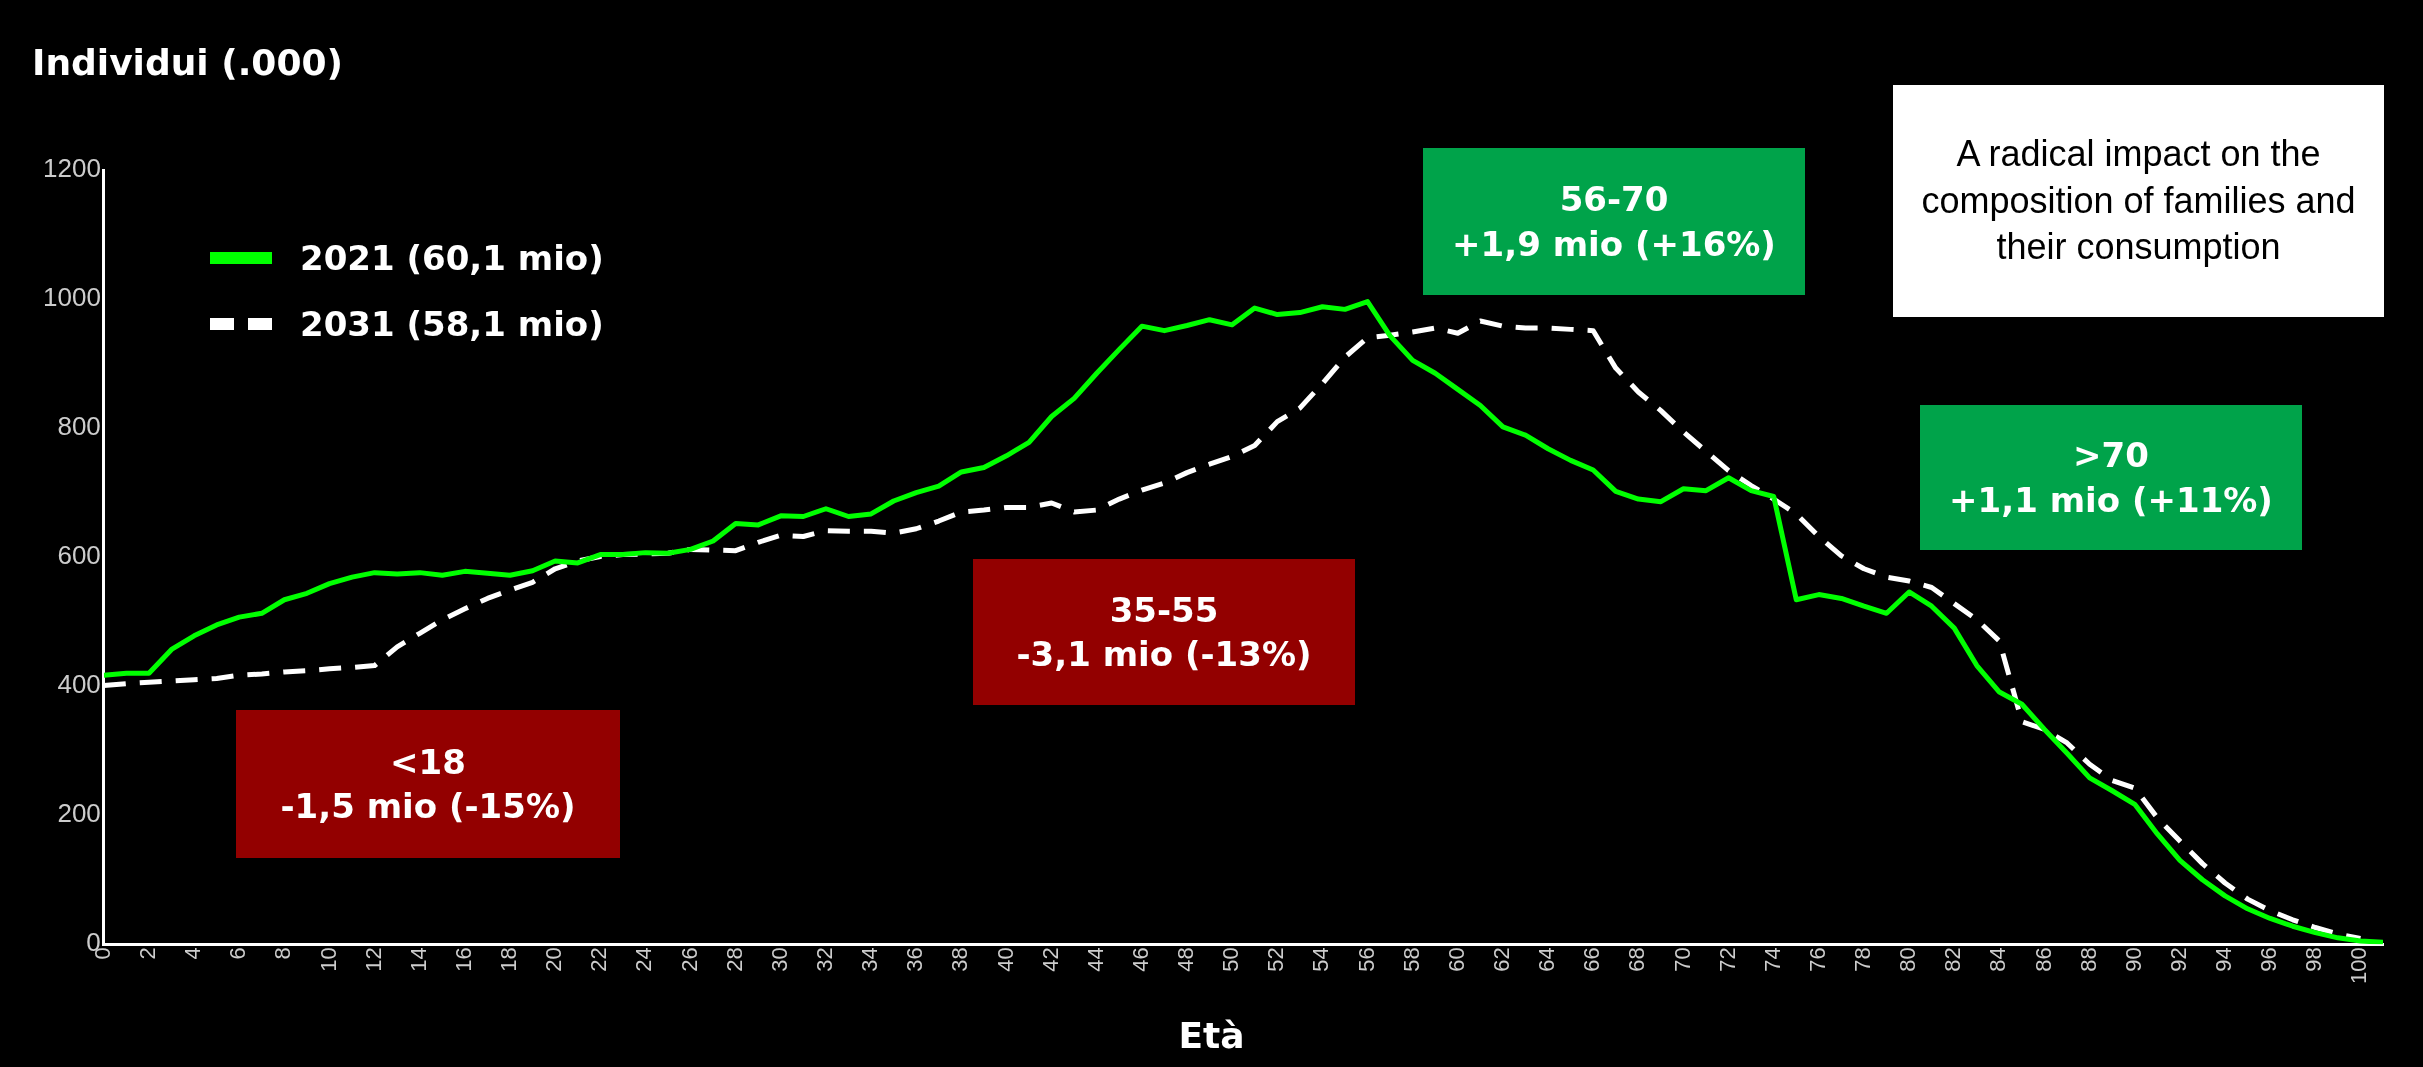 This screenshot has width=2423, height=1067. I want to click on x-tick-label: 14, so click(418, 959).